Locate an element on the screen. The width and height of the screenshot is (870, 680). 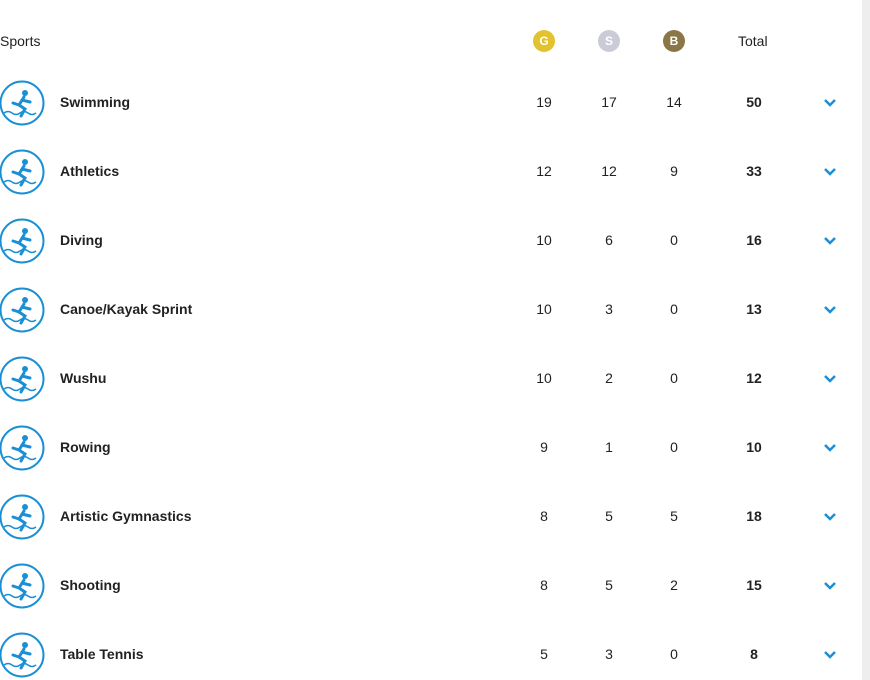
sport-name: Table Tennis is located at coordinates (102, 654).